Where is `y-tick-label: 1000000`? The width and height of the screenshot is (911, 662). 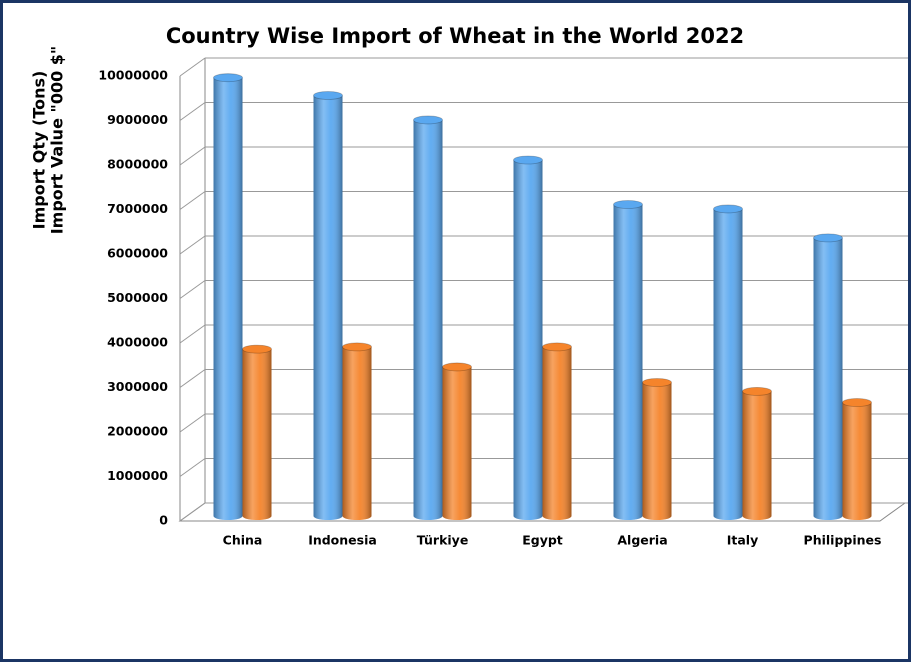
y-tick-label: 1000000 is located at coordinates (137, 475).